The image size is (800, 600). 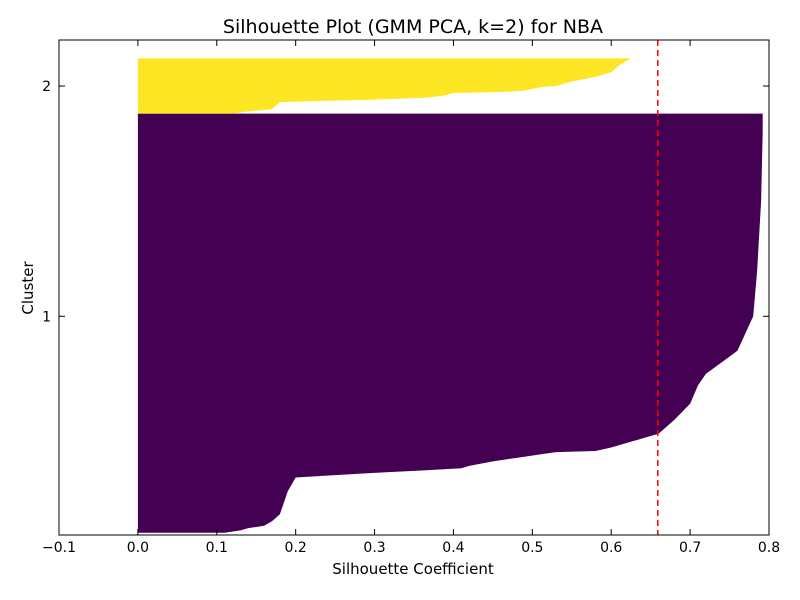 I want to click on x-tick-label: 0.5, so click(x=532, y=548).